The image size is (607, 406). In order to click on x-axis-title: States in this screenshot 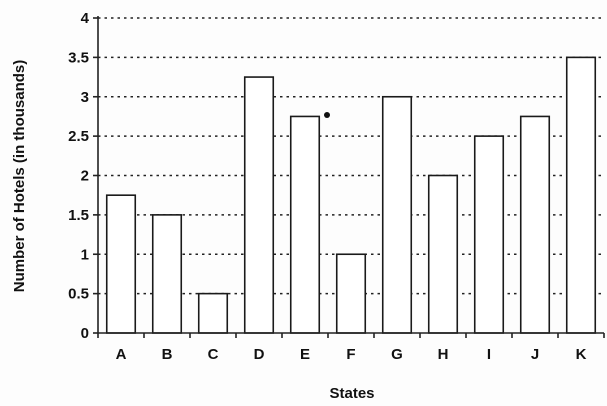, I will do `click(351, 393)`.